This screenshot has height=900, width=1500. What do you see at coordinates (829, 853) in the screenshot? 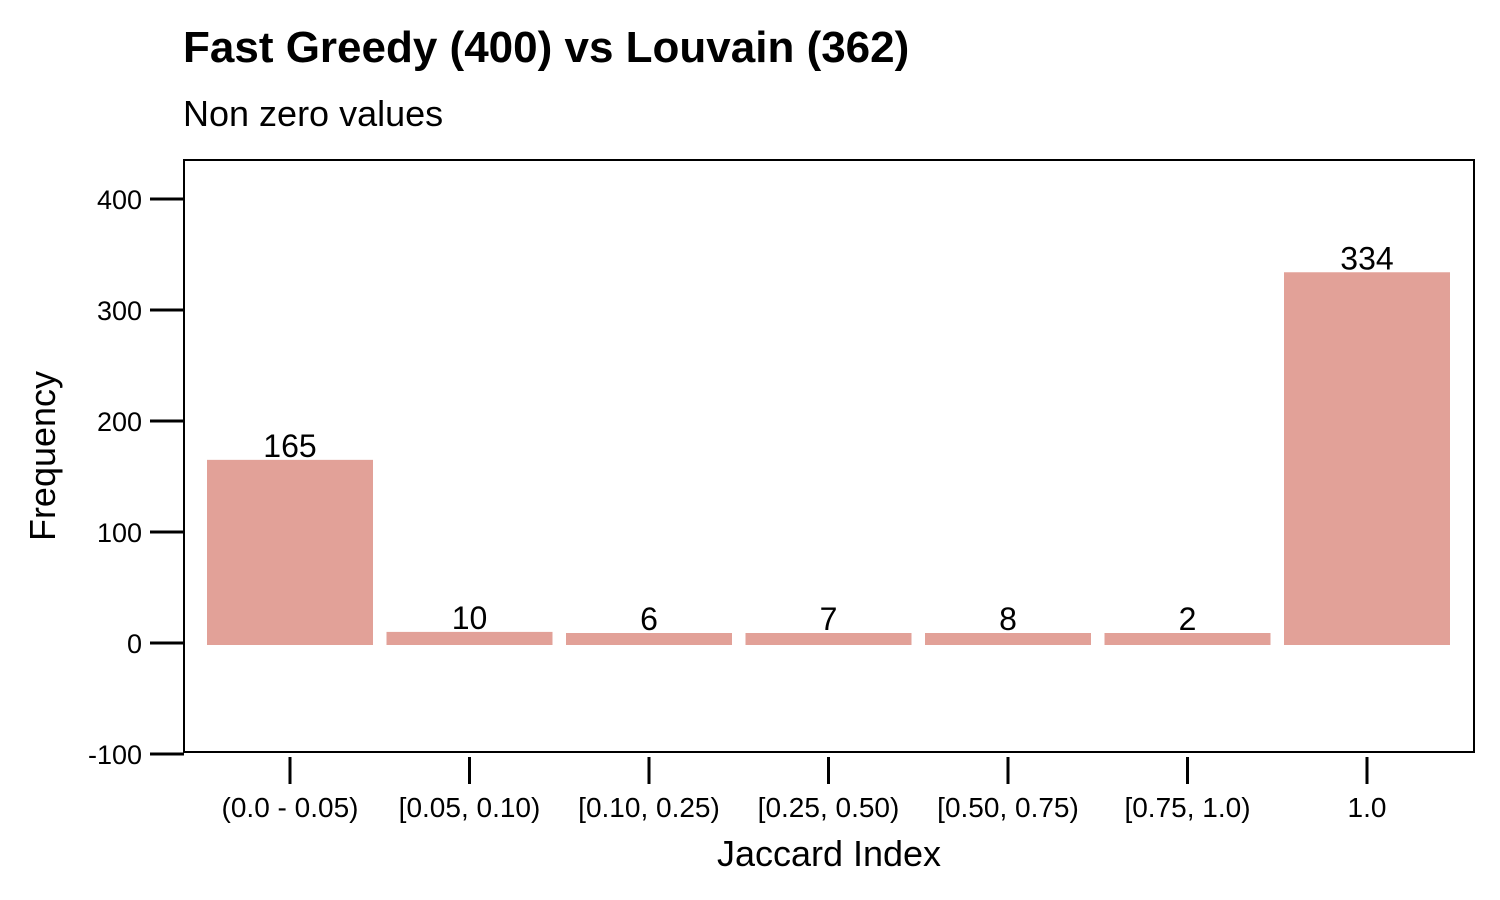
I see `x-axis-label: Jaccard Index` at bounding box center [829, 853].